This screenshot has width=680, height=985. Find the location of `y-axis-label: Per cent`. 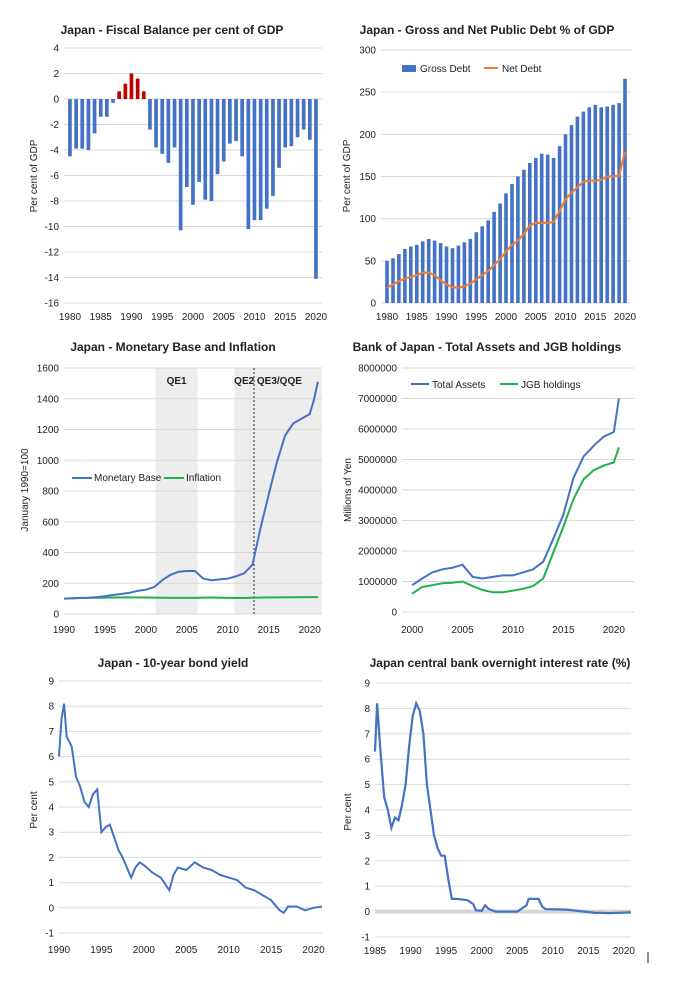

y-axis-label: Per cent is located at coordinates (348, 811).